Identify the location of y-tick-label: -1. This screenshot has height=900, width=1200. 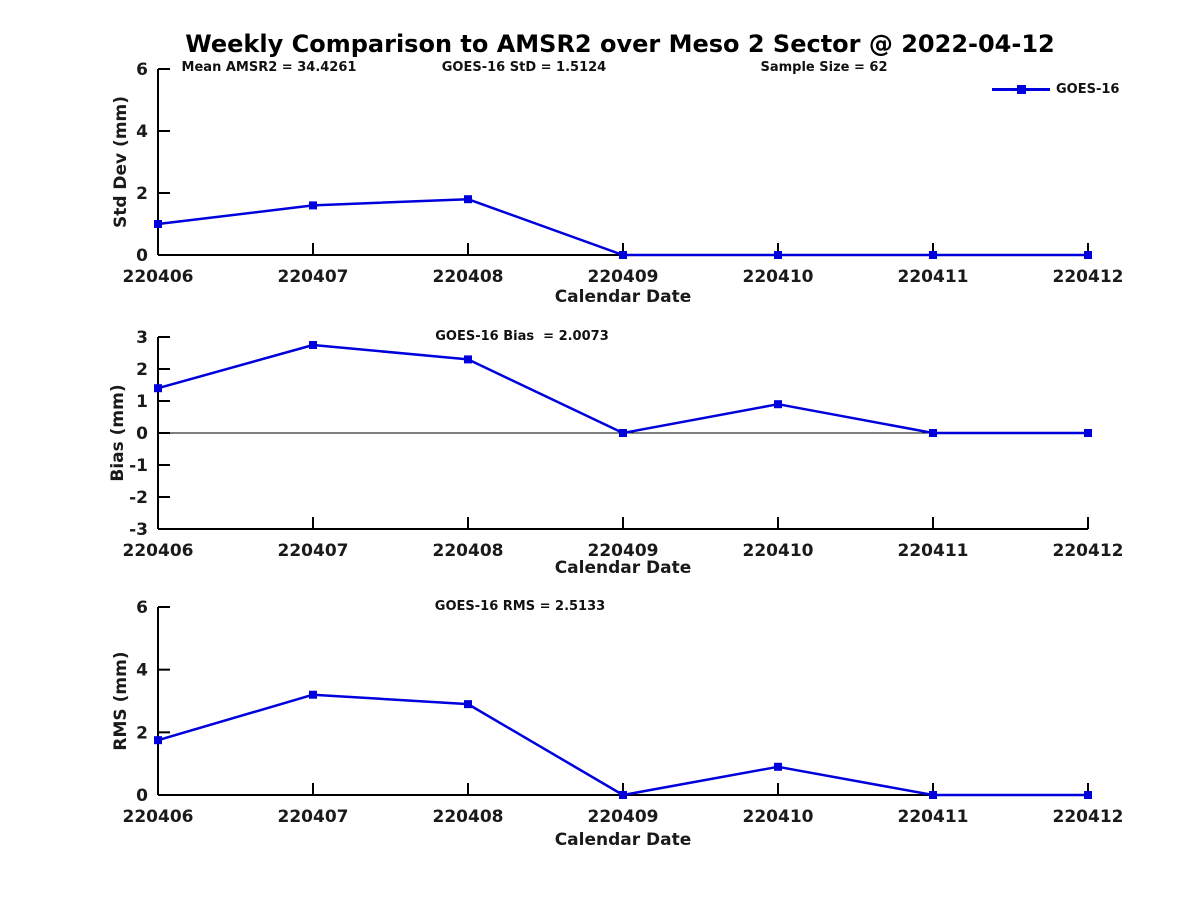
(138, 466).